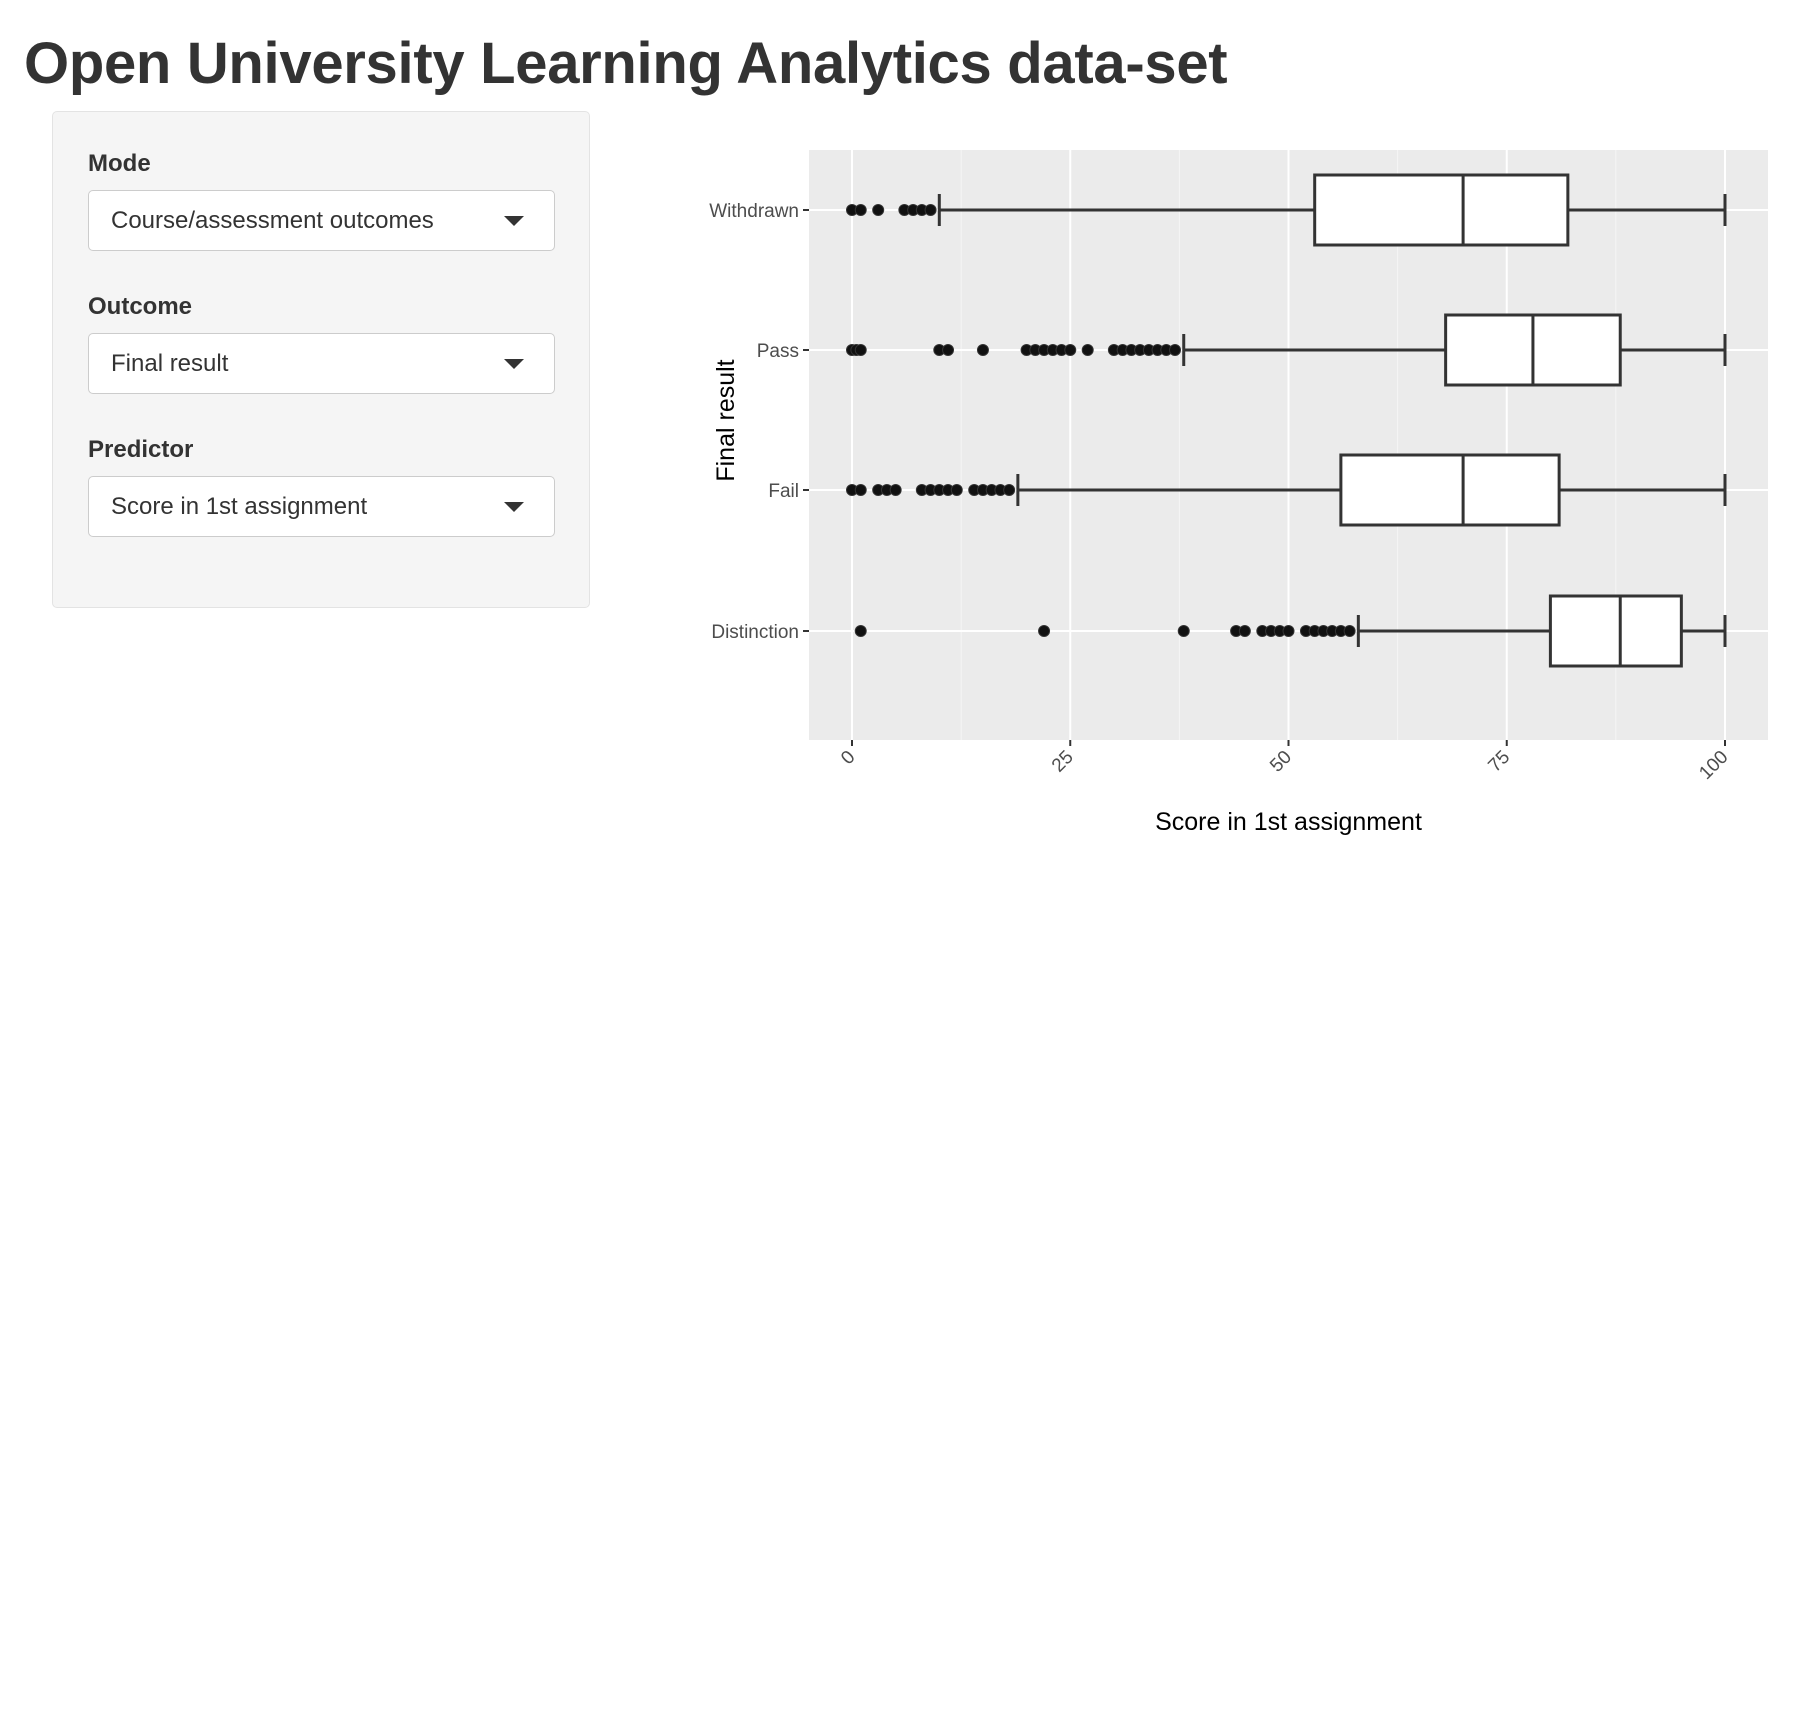  What do you see at coordinates (848, 758) in the screenshot?
I see `x-tick-label: 0` at bounding box center [848, 758].